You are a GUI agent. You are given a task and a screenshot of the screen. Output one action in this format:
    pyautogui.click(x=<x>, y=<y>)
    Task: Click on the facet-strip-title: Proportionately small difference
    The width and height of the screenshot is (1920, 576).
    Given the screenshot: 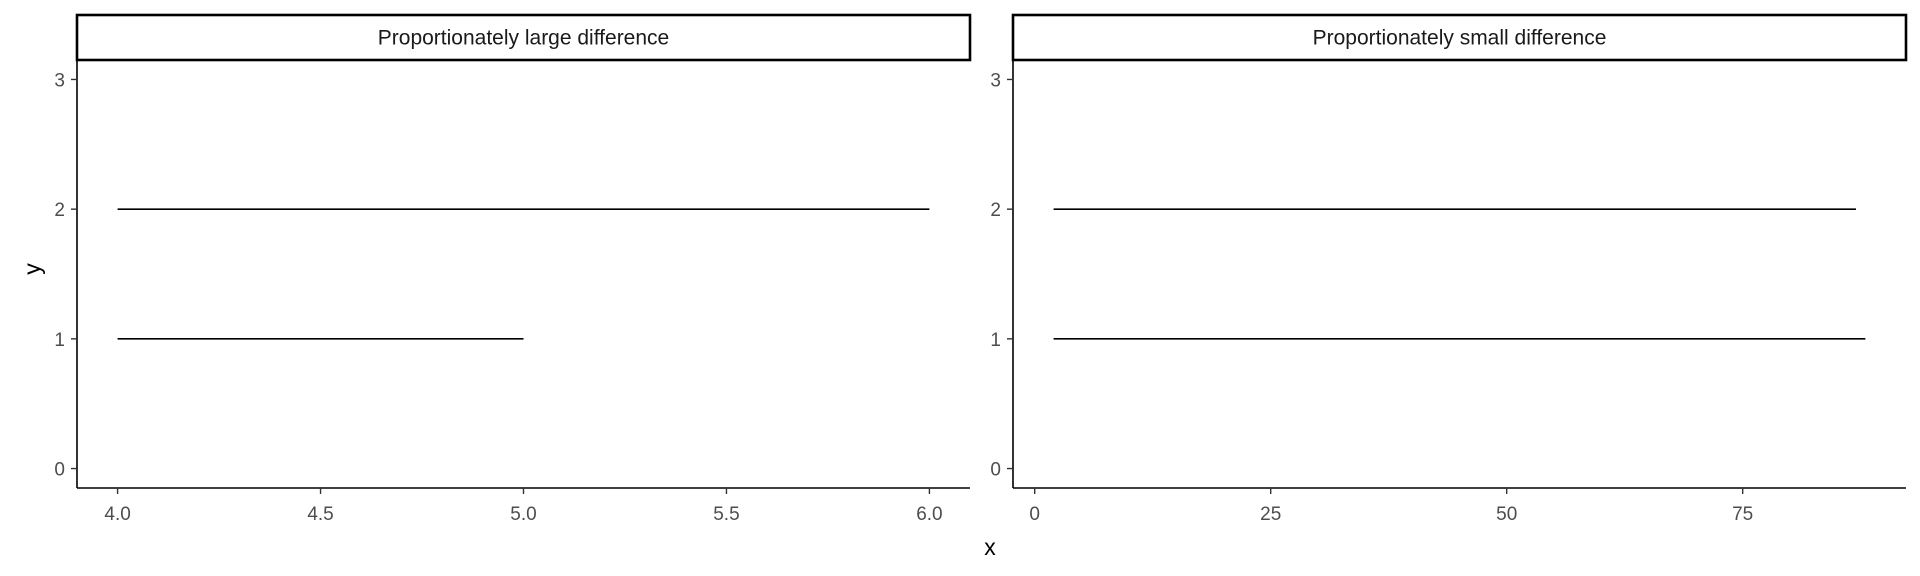 What is the action you would take?
    pyautogui.click(x=1460, y=38)
    